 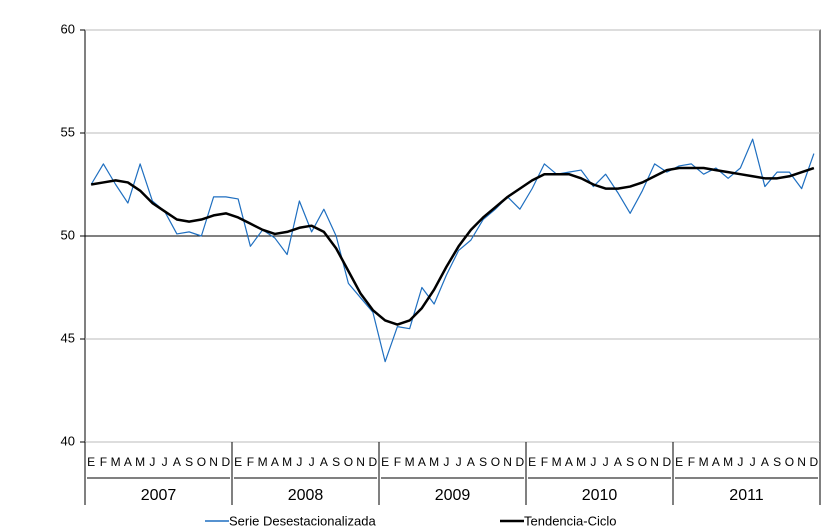 What do you see at coordinates (600, 495) in the screenshot?
I see `group-label: 2010` at bounding box center [600, 495].